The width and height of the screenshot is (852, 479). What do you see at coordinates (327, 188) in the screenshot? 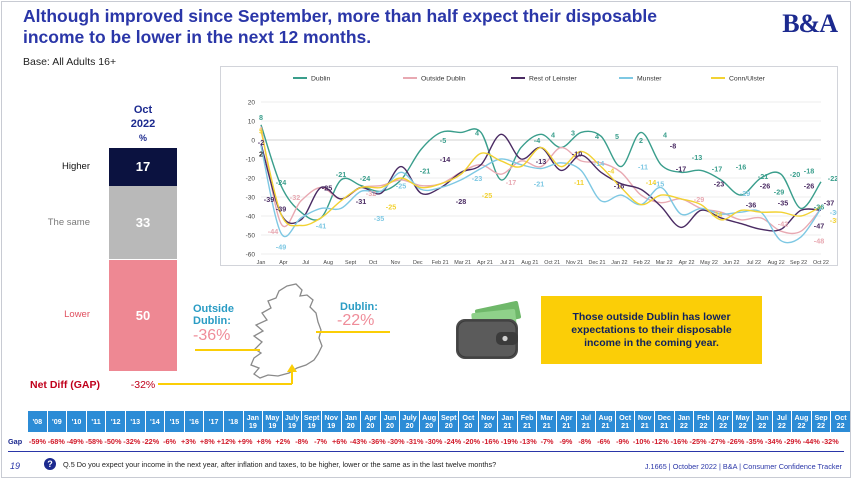
I see `data-label-12: -25` at bounding box center [327, 188].